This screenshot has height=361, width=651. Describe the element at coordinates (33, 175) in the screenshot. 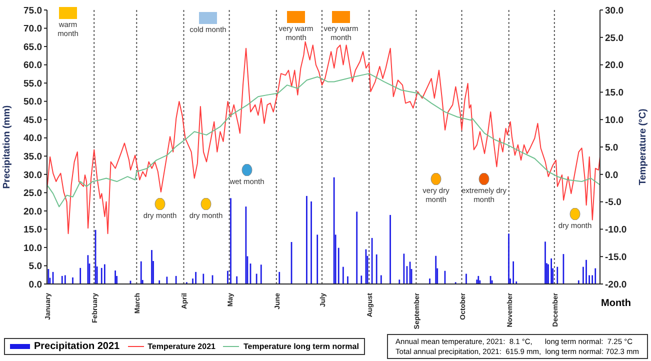

I see `y-tick-label: 30.0` at that location.